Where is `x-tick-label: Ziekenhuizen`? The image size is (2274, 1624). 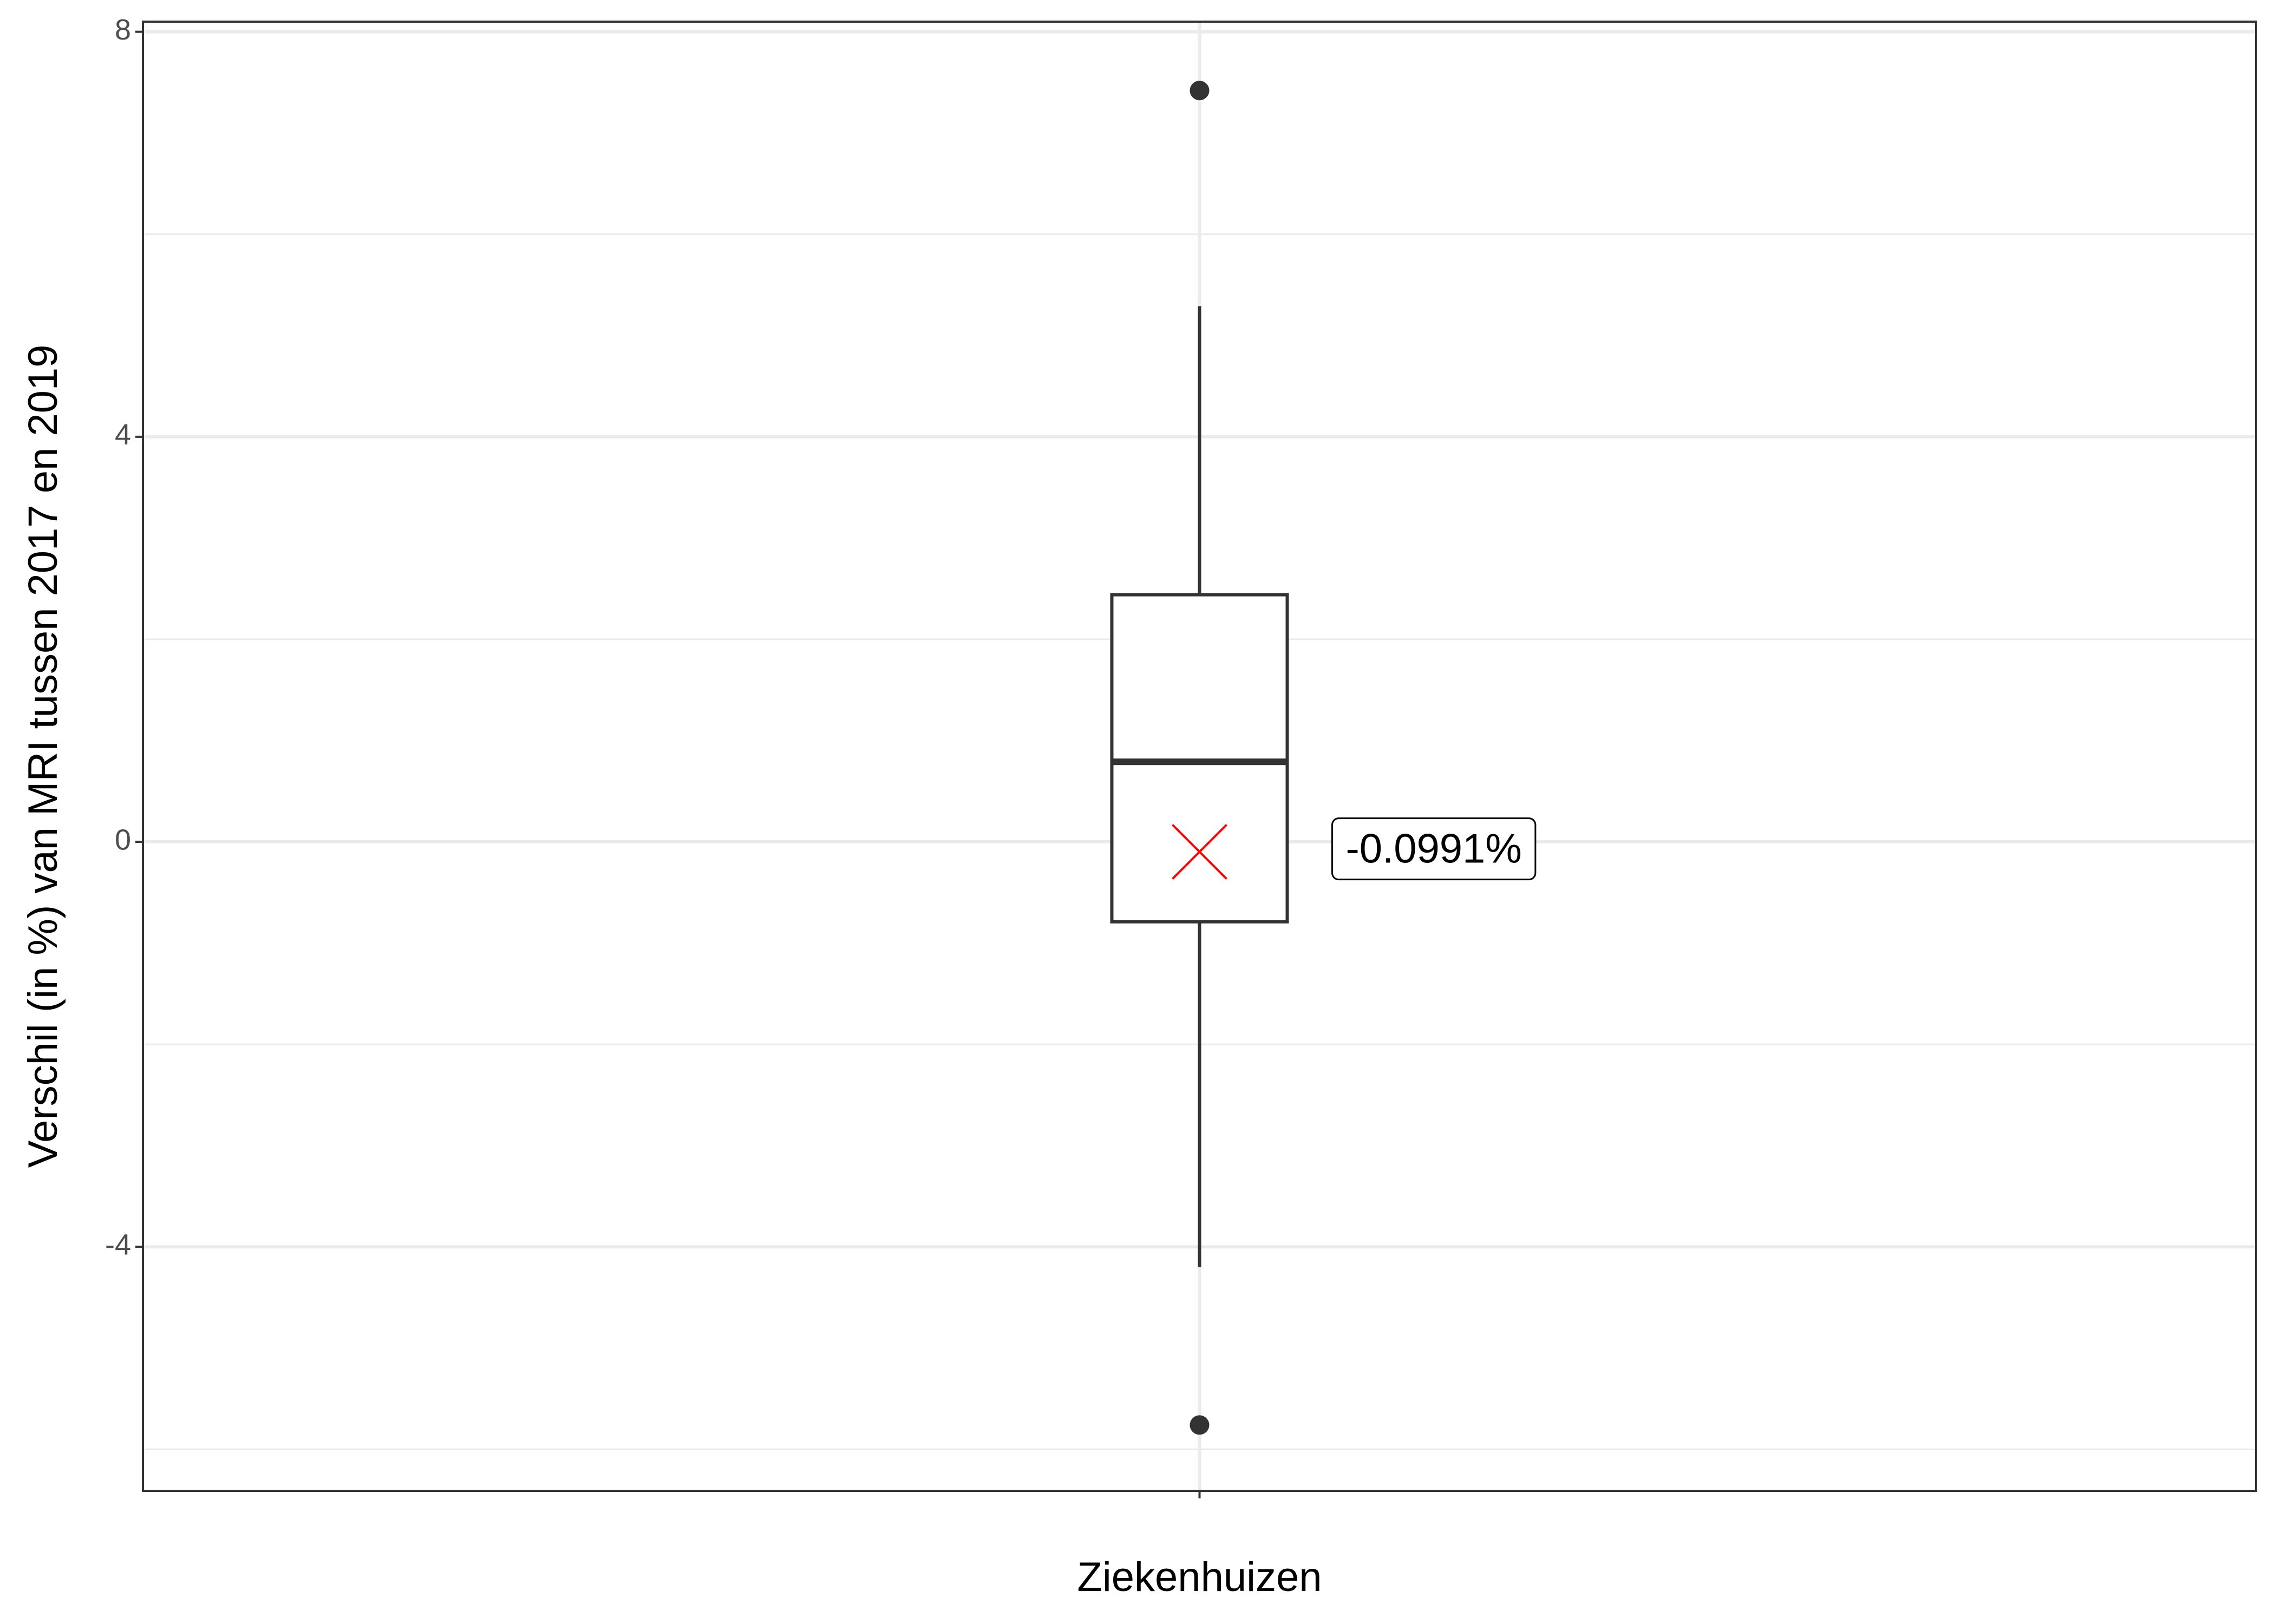 x-tick-label: Ziekenhuizen is located at coordinates (1199, 1577).